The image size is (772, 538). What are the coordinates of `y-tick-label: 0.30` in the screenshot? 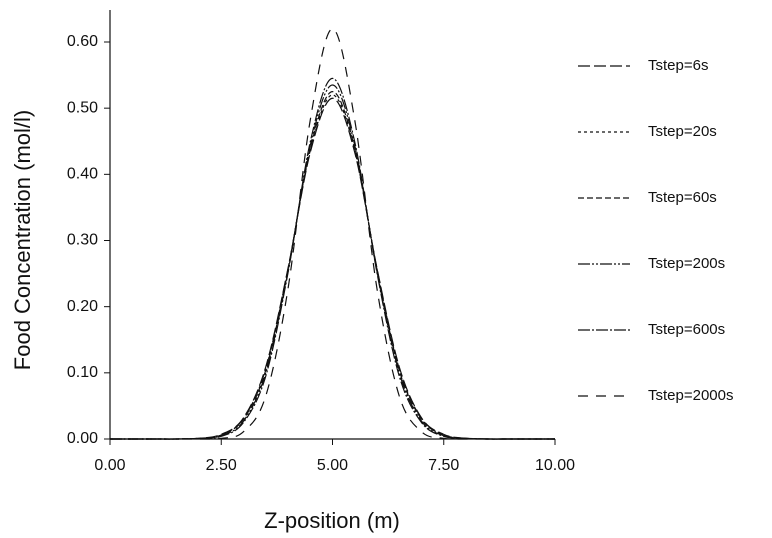 It's located at (82, 240).